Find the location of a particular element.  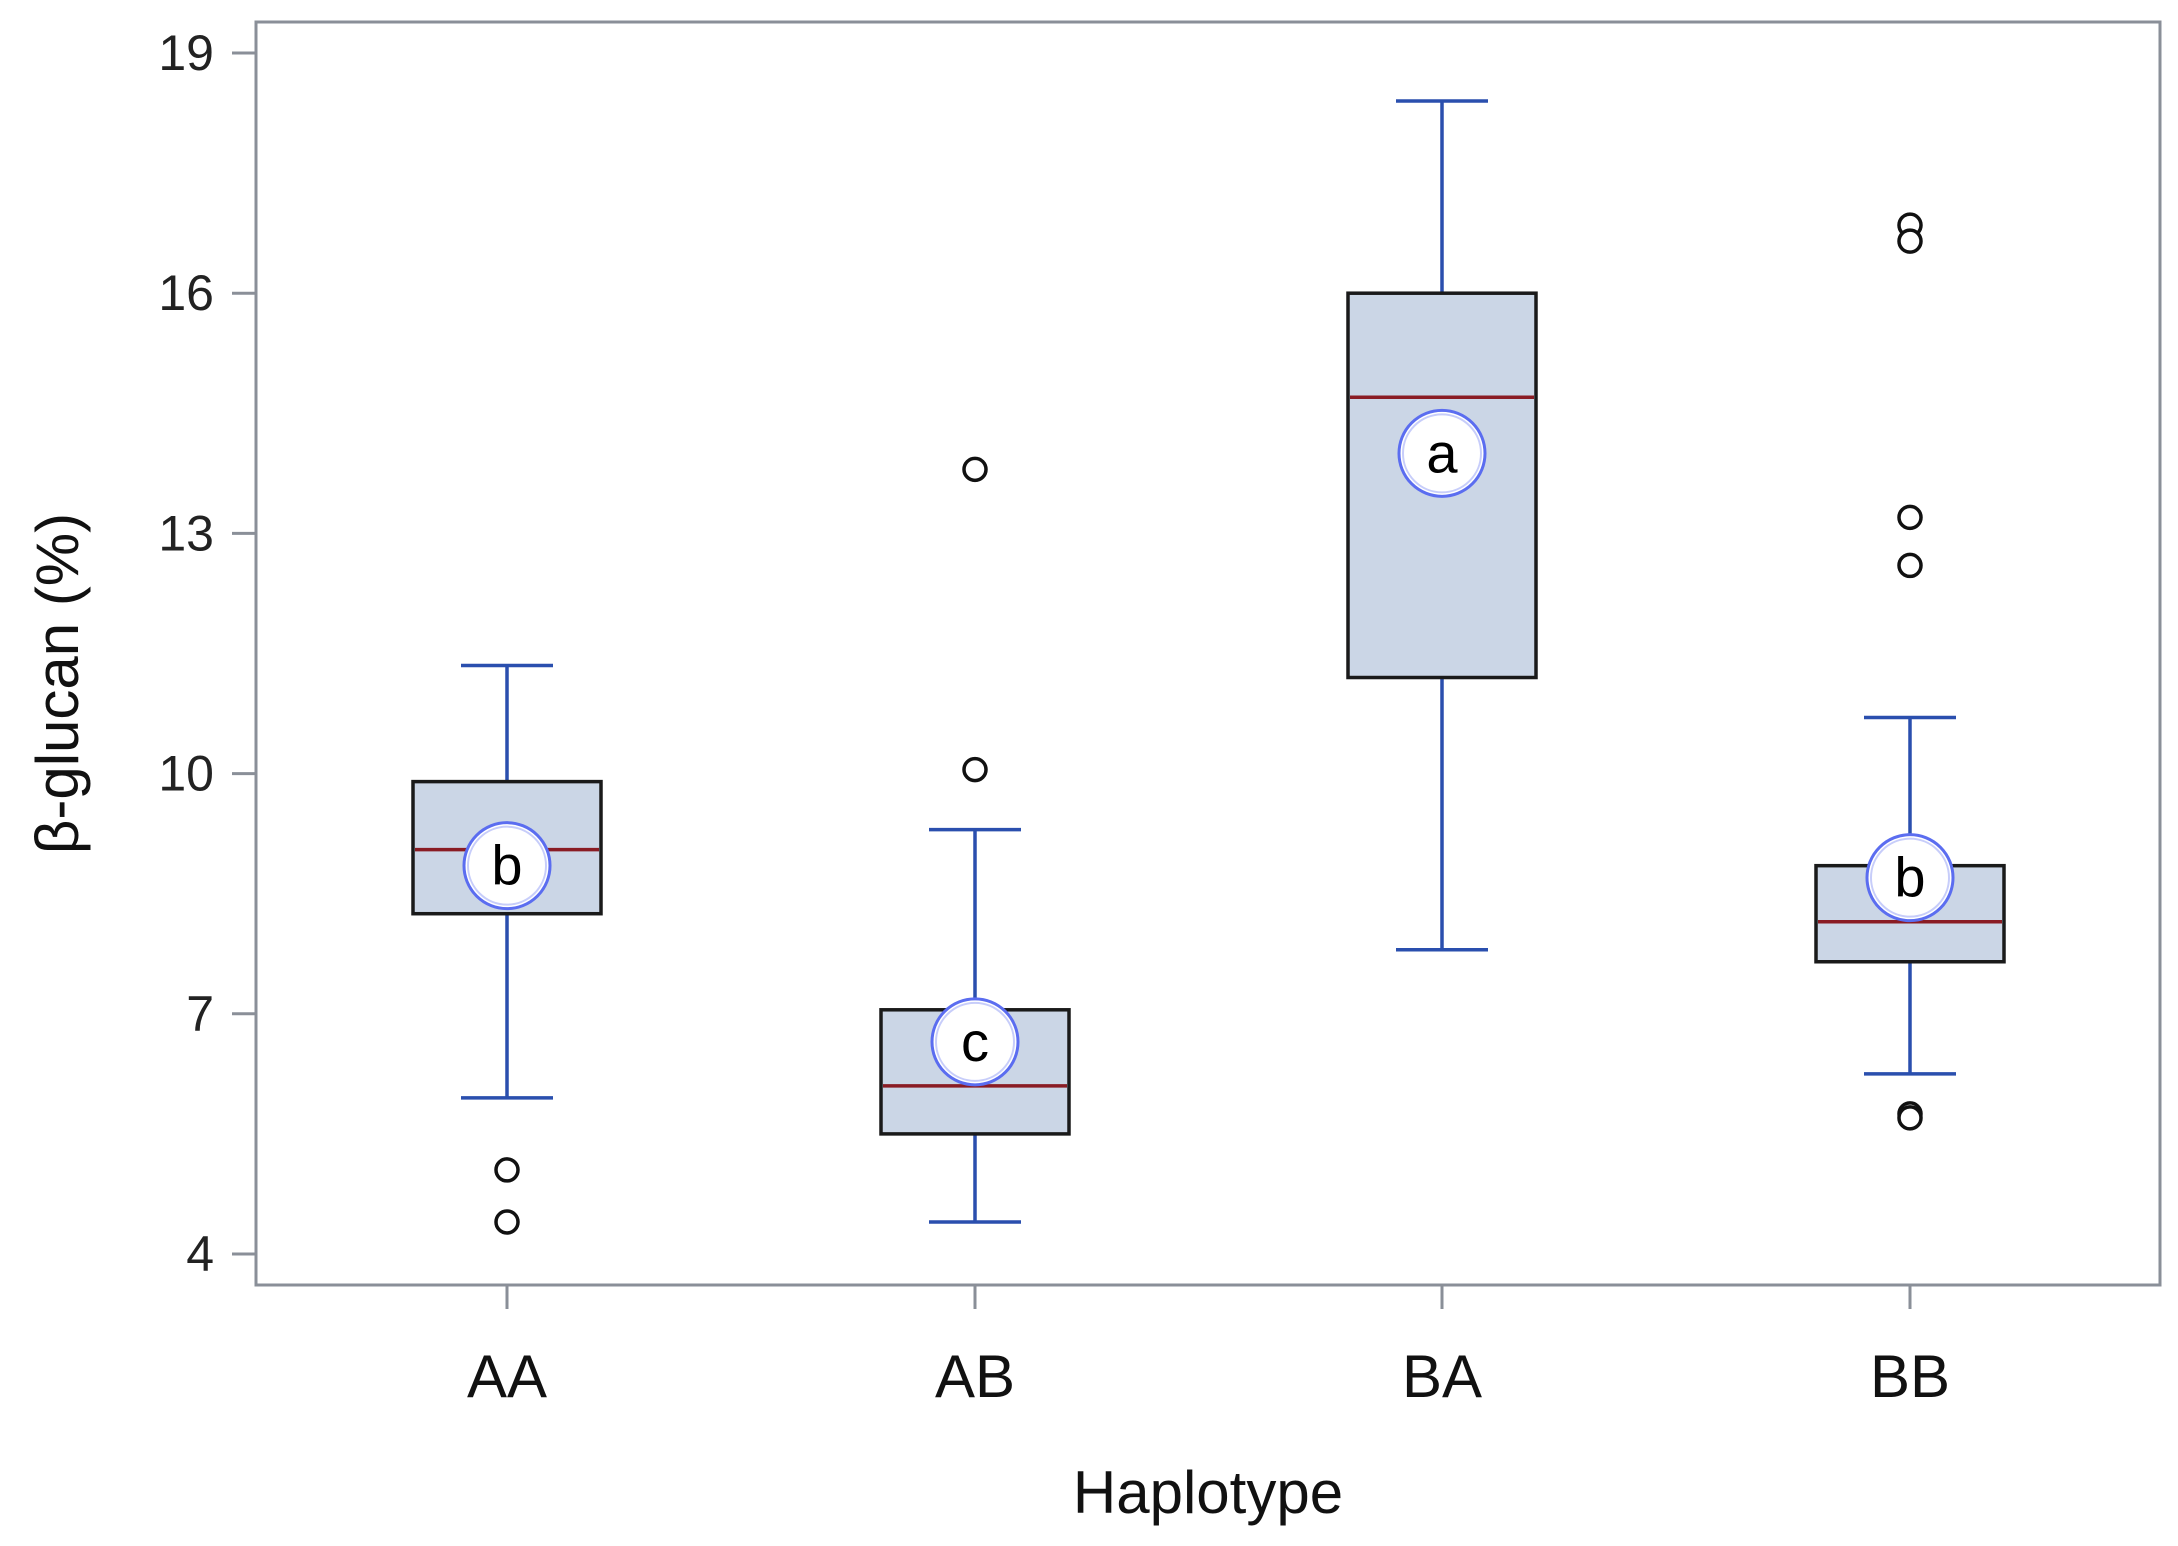

x-axis-title: Haplotype is located at coordinates (1208, 1492).